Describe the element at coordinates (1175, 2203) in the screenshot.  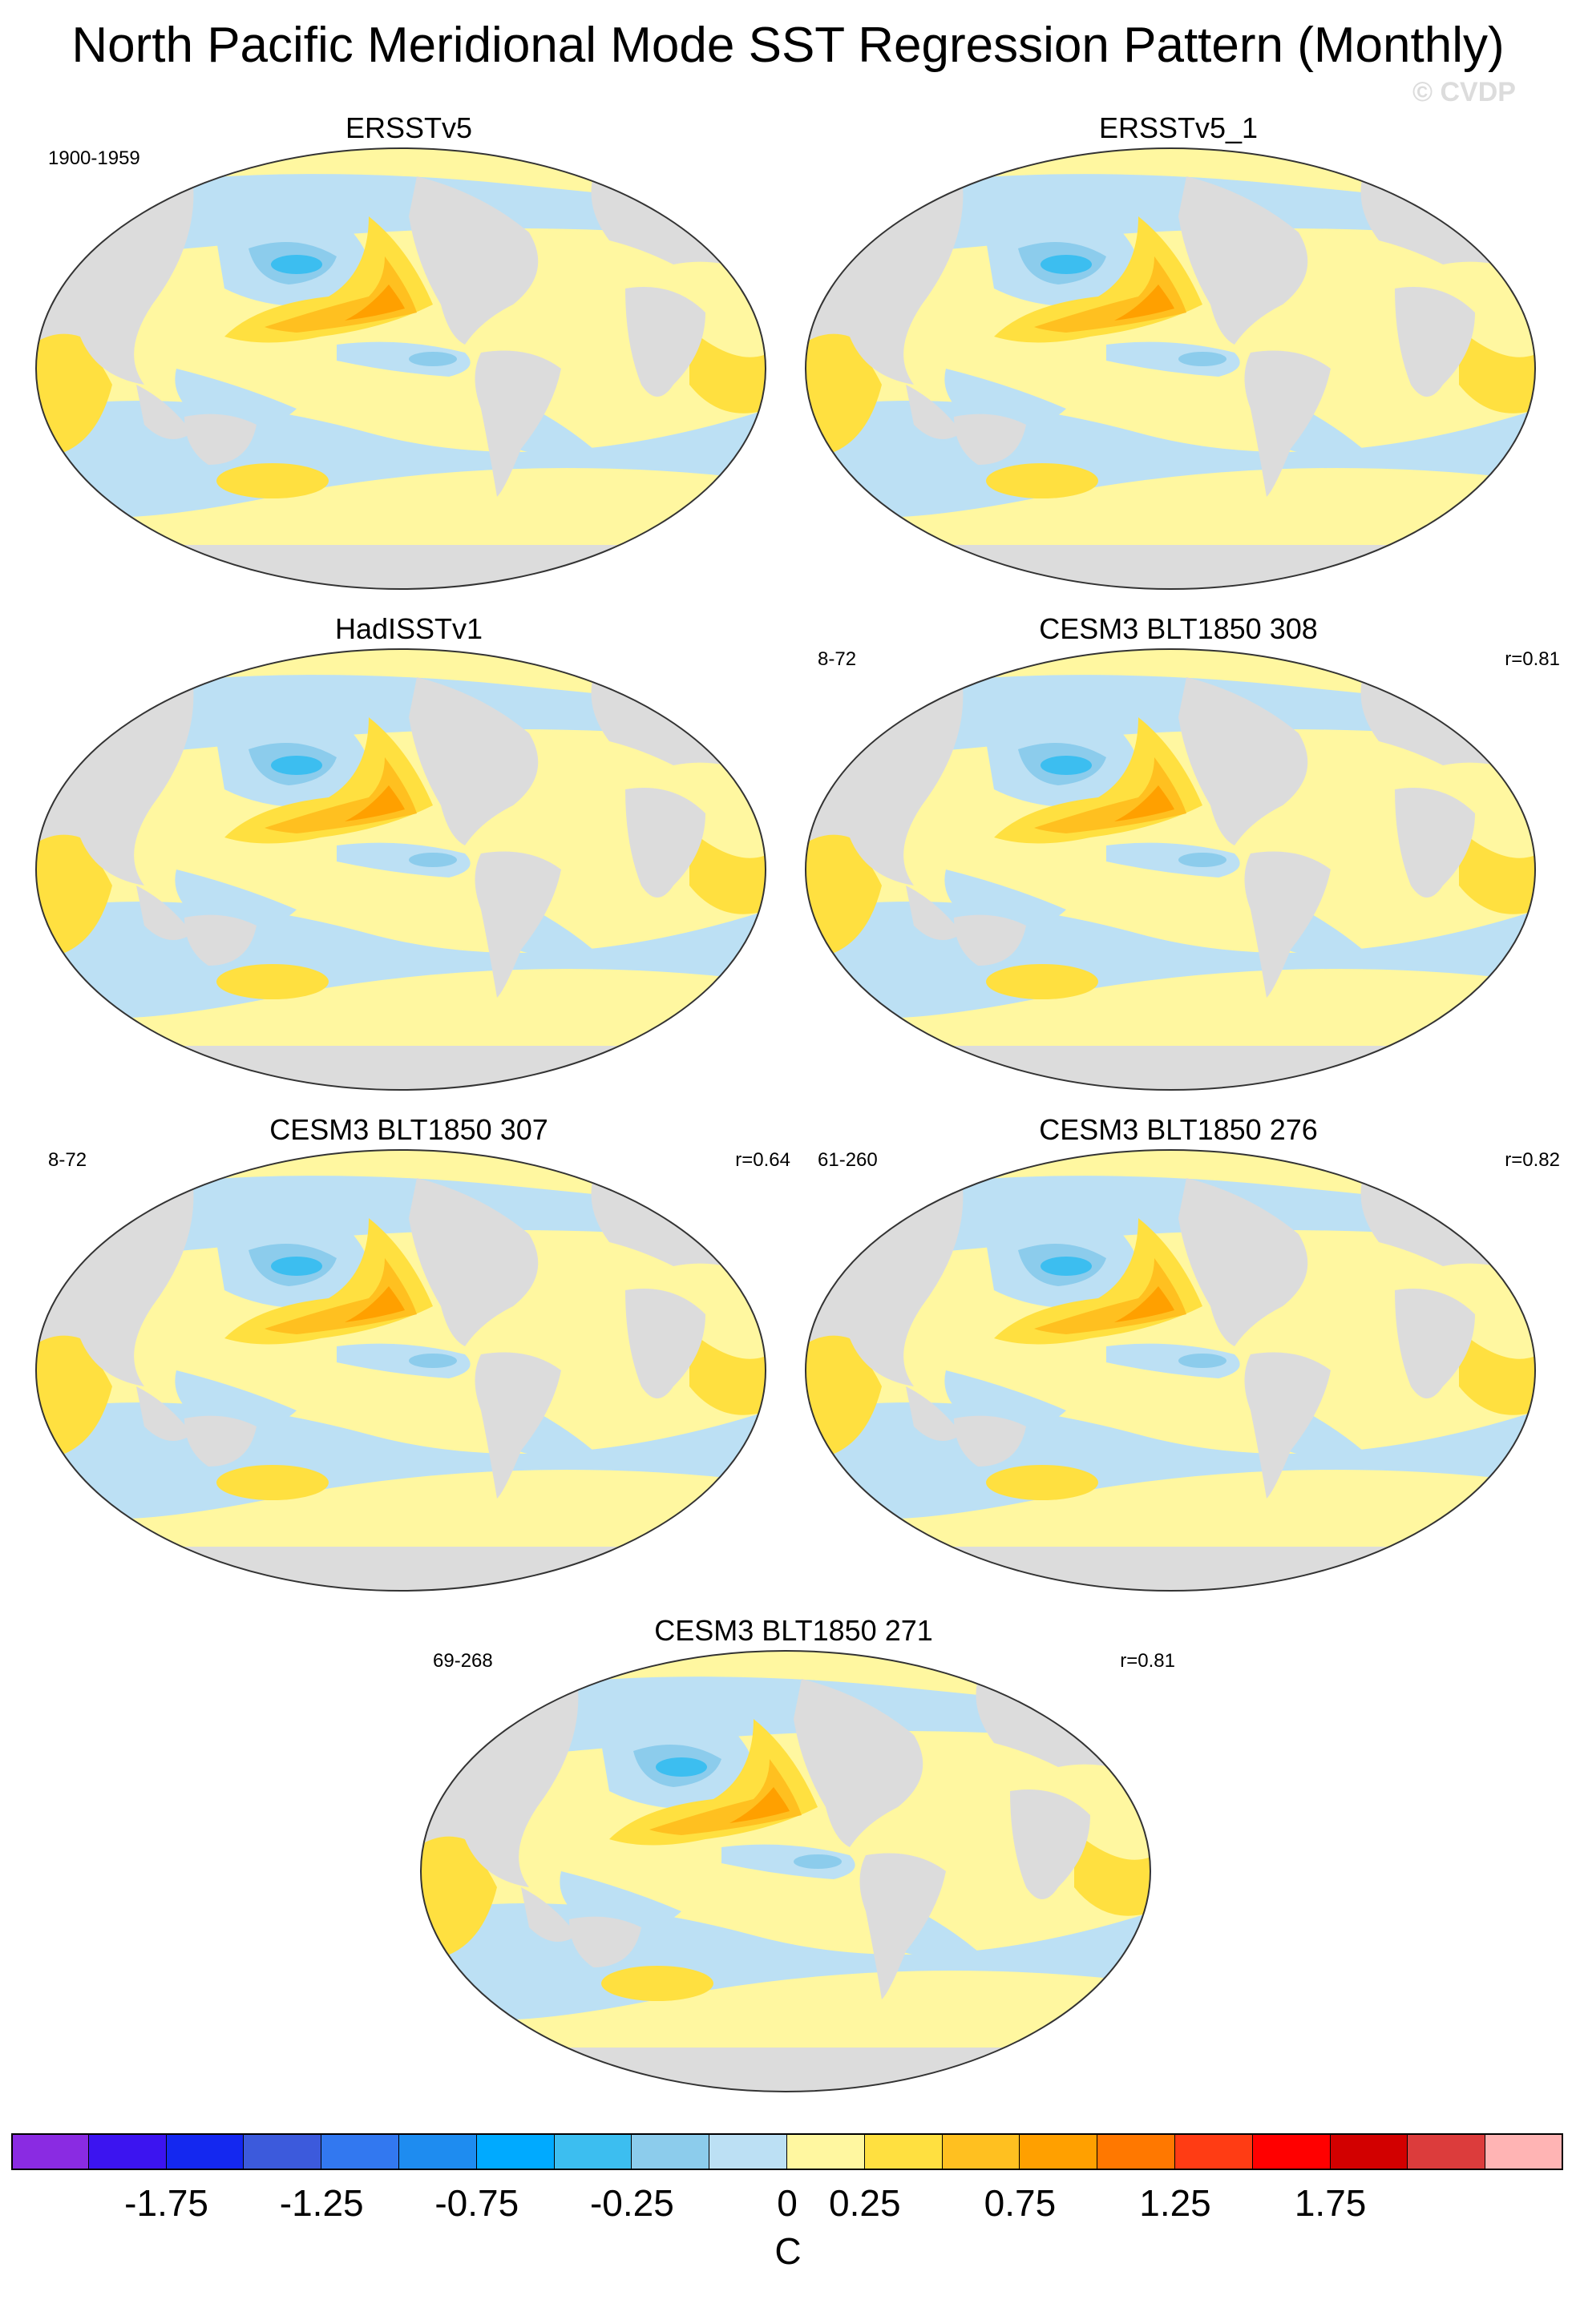
I see `colorbar-tick-label: 1.25` at that location.